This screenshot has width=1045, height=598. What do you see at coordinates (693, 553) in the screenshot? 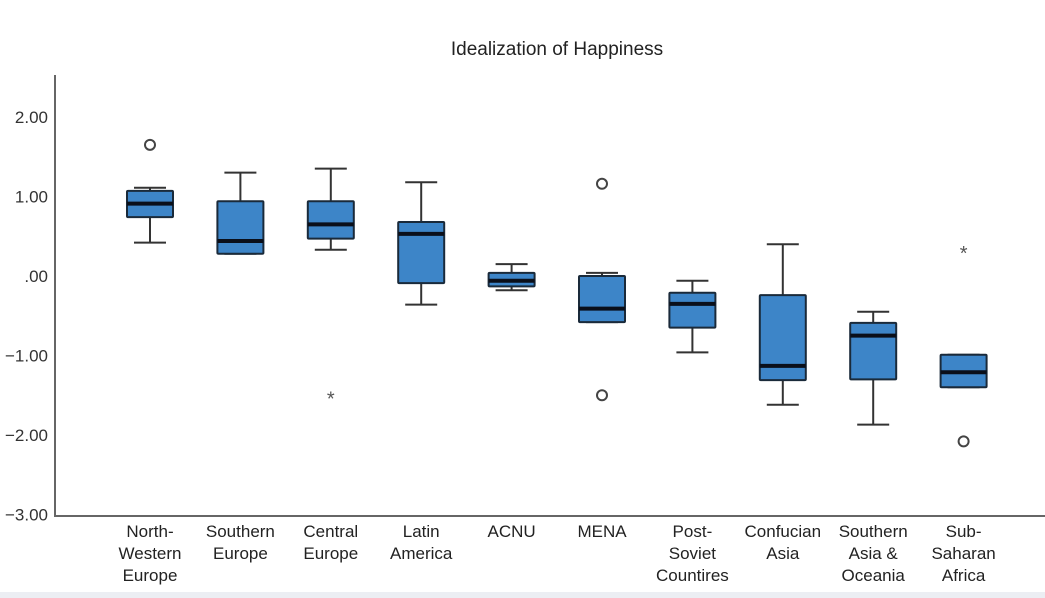
I see `x-category-label: Soviet` at bounding box center [693, 553].